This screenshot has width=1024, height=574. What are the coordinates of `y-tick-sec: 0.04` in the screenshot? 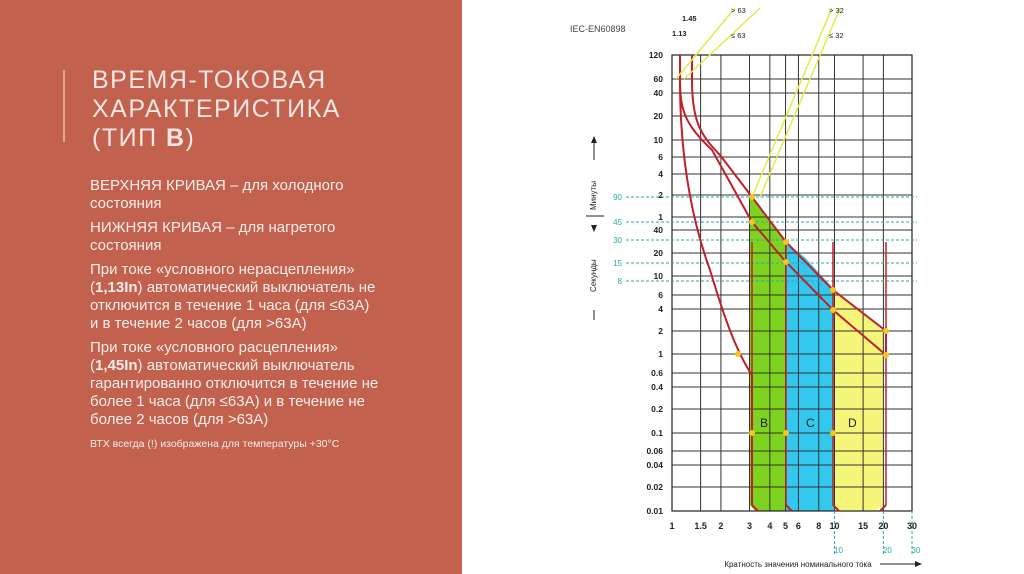 It's located at (654, 465).